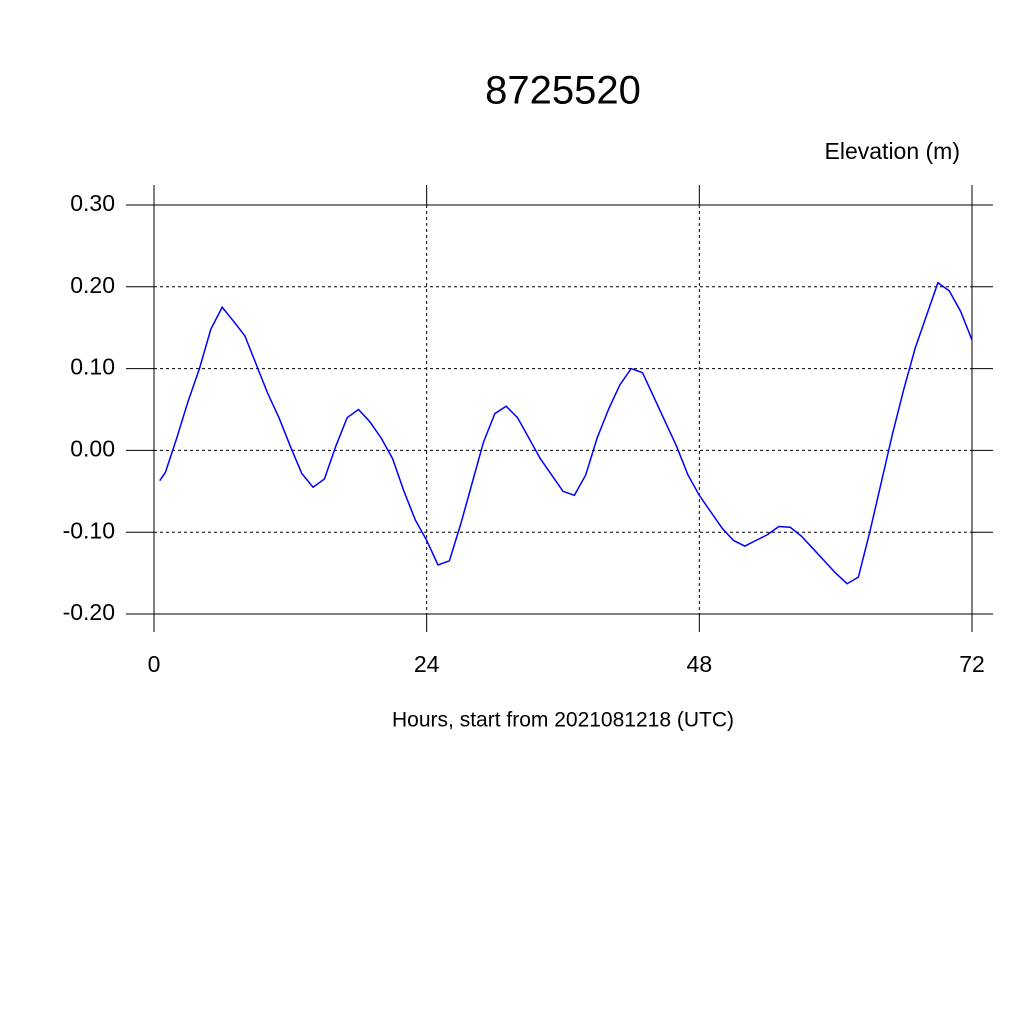 Image resolution: width=1024 pixels, height=1029 pixels. I want to click on x-tick-label: 72, so click(972, 664).